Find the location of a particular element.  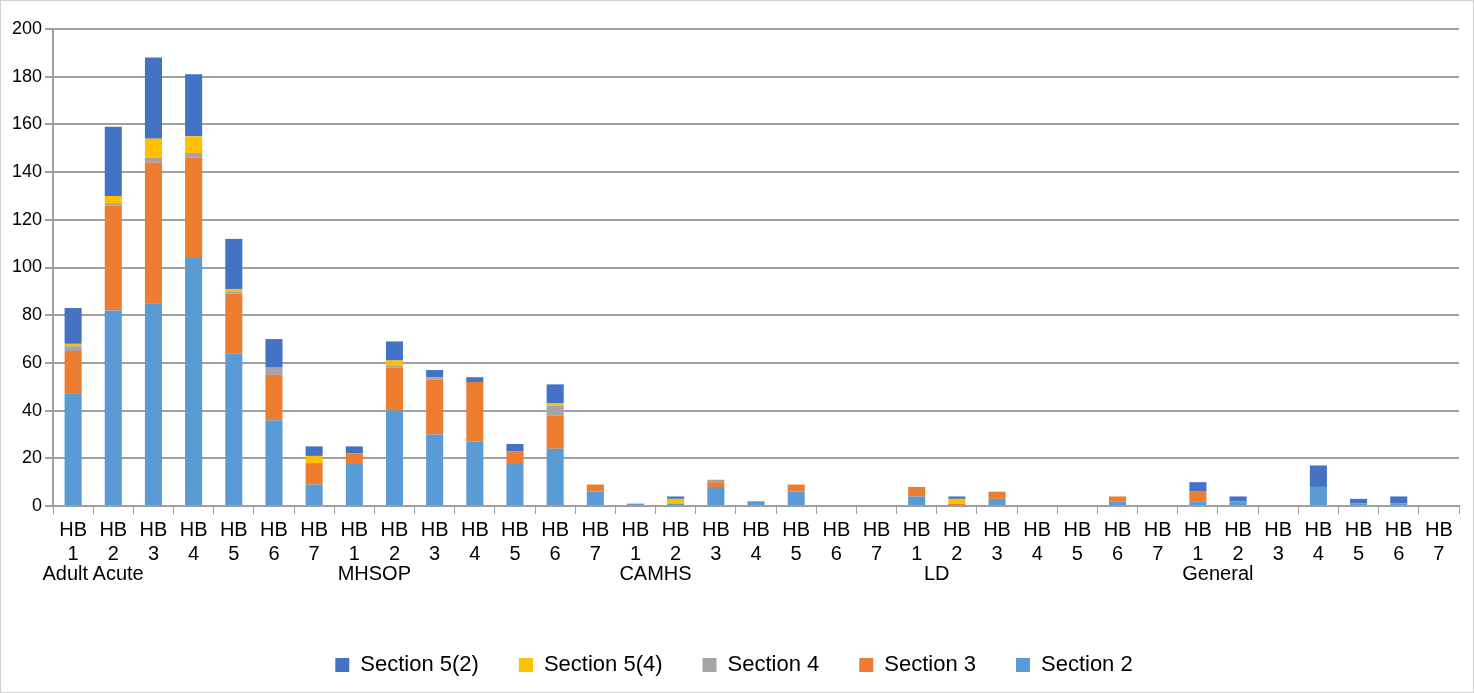

y-tick-label: 120 is located at coordinates (27, 218).